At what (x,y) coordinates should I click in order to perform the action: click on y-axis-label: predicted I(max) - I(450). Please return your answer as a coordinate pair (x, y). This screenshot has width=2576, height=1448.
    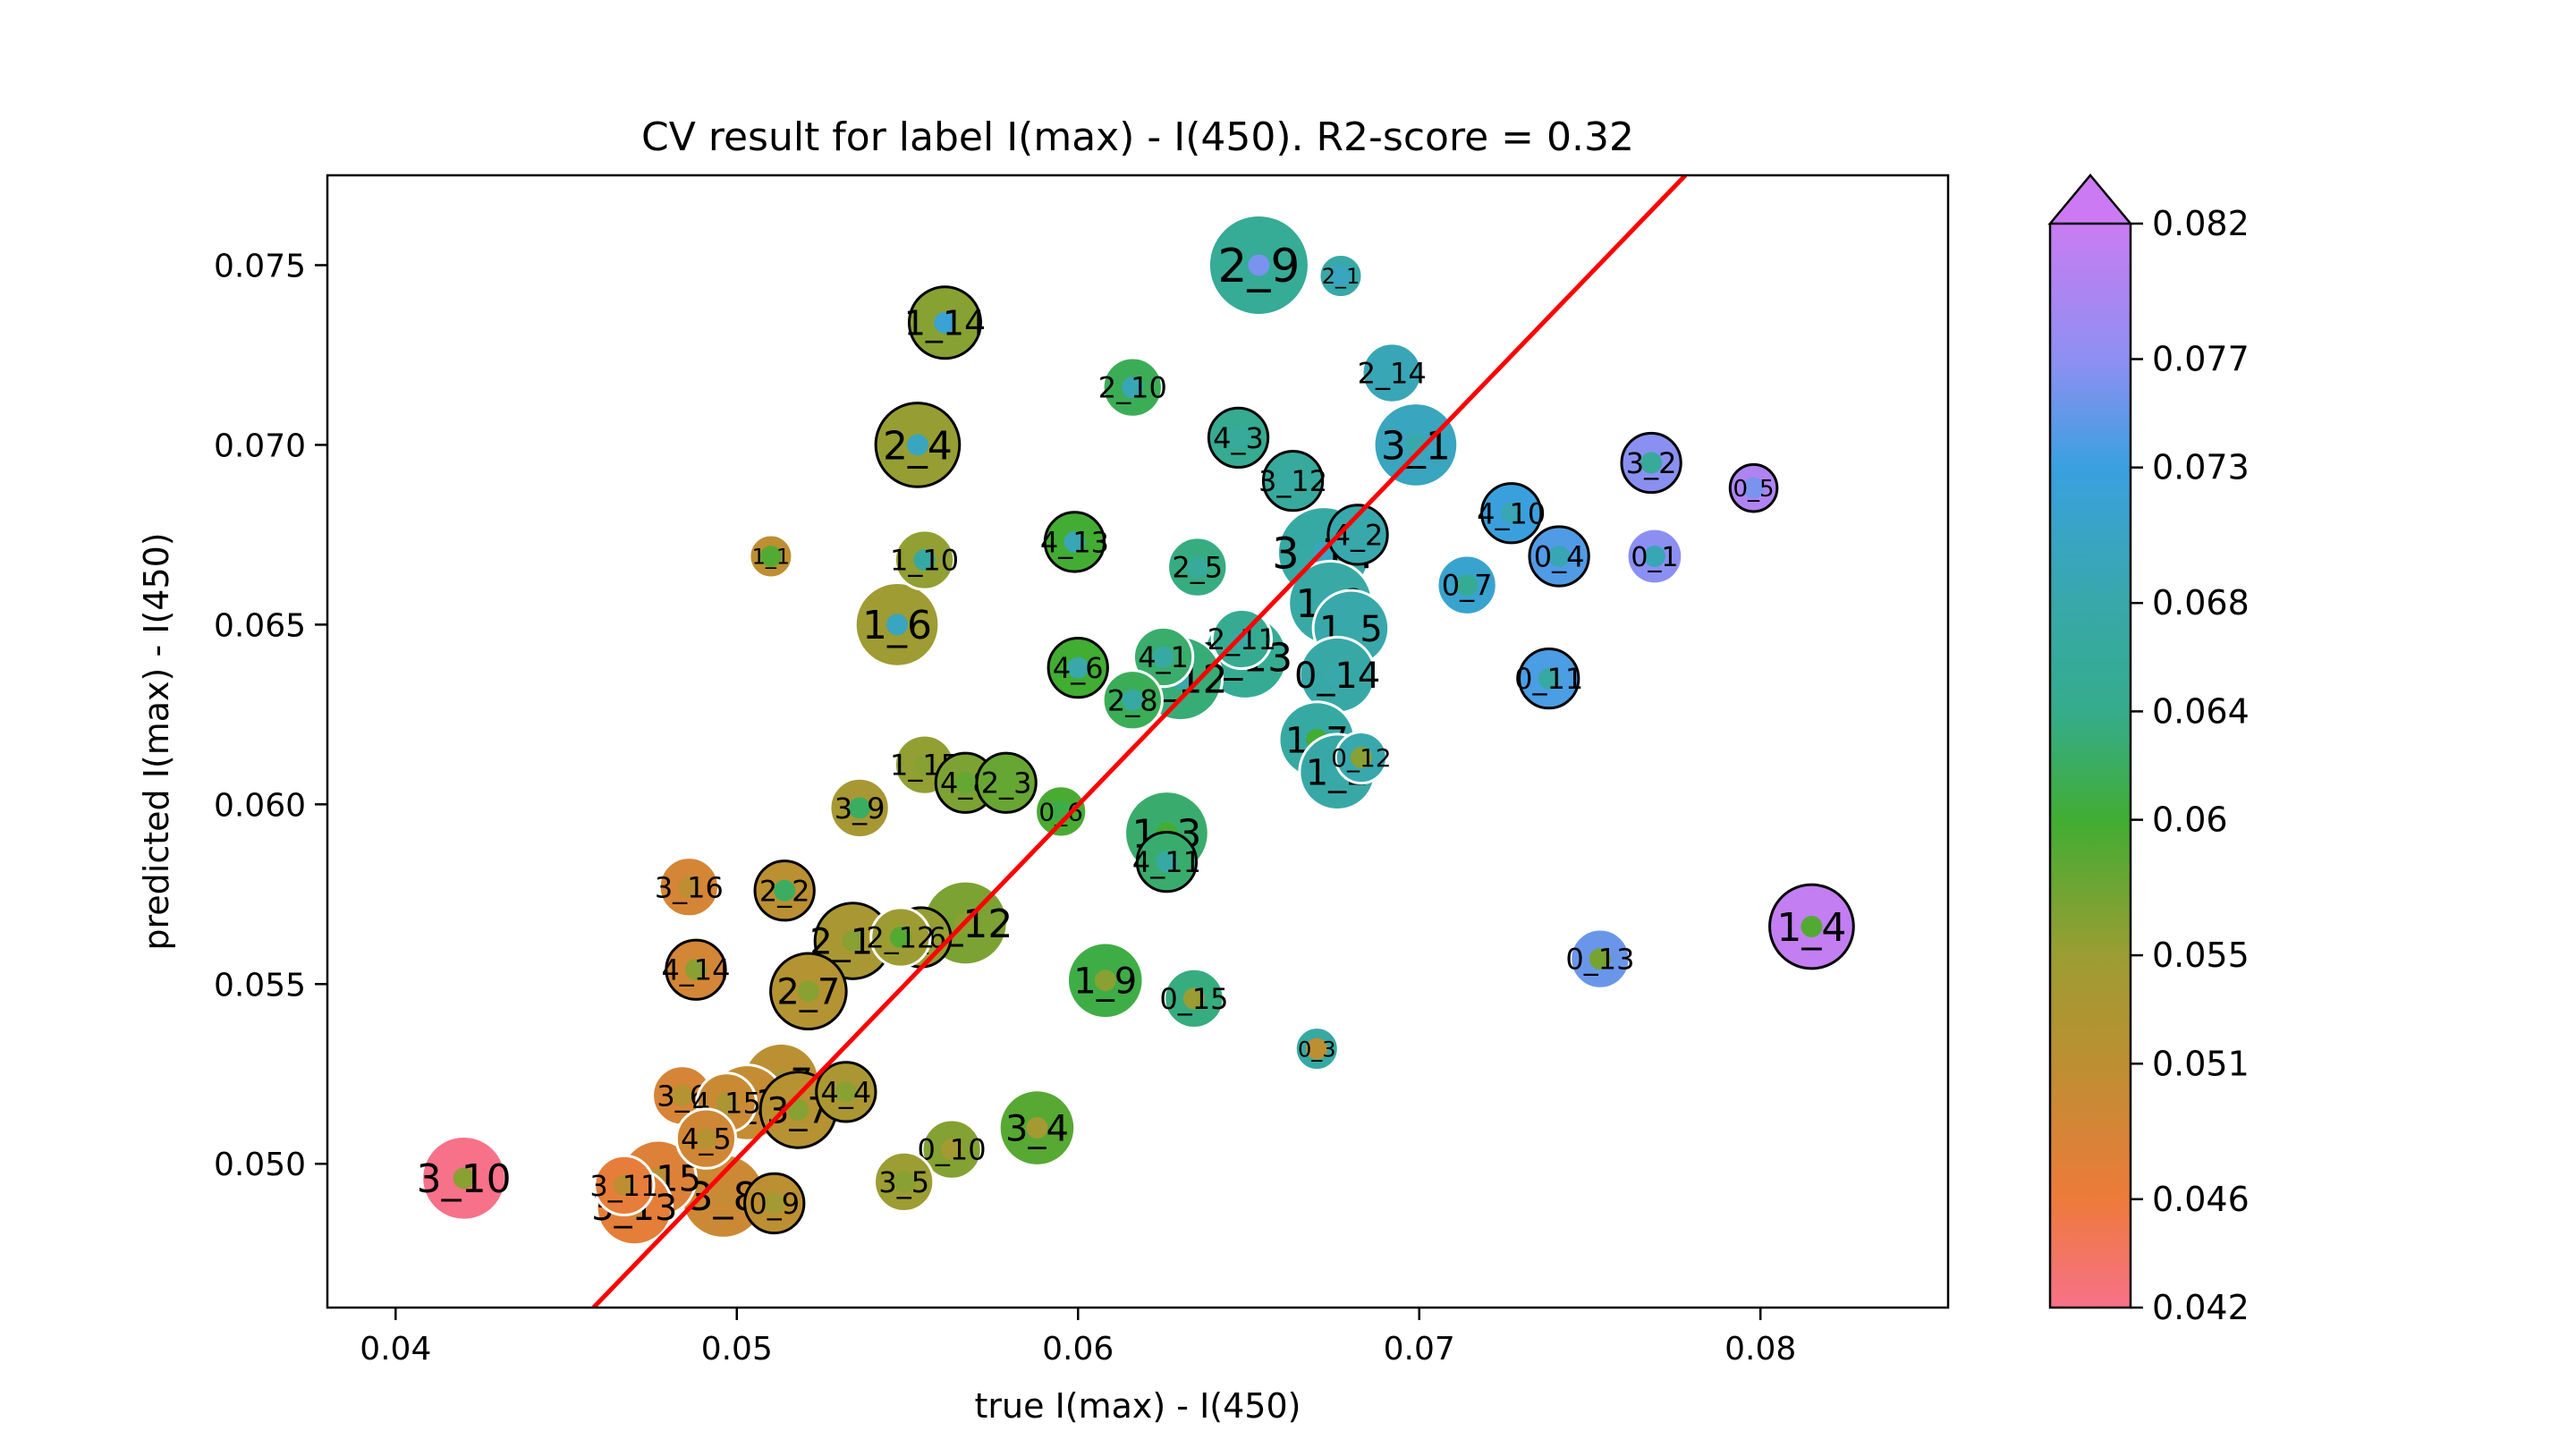
    Looking at the image, I should click on (156, 741).